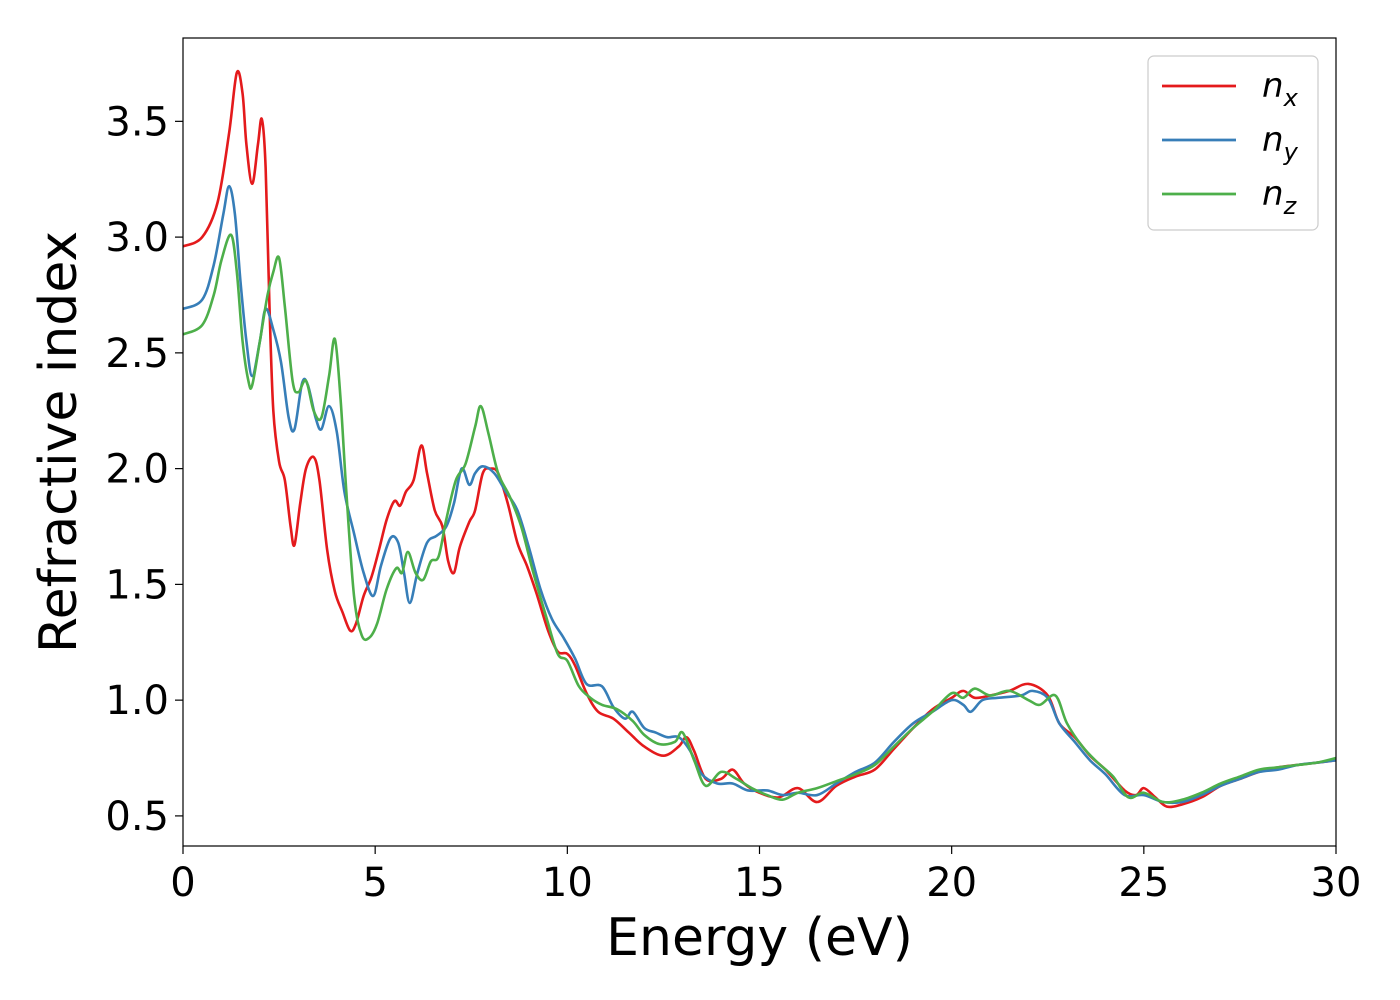 The width and height of the screenshot is (1400, 1000). Describe the element at coordinates (1291, 152) in the screenshot. I see `legend-label-subscript: y` at that location.